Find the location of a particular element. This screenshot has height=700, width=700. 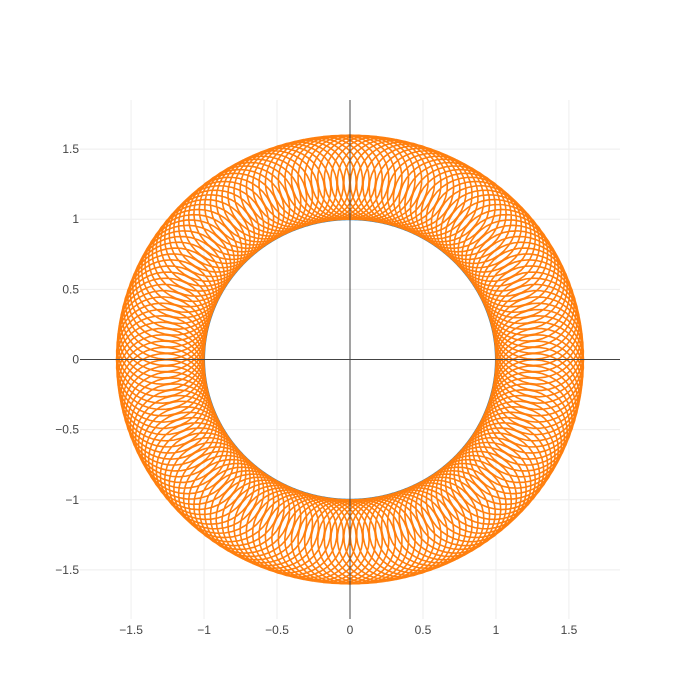

x-tick-label: −1 is located at coordinates (204, 630).